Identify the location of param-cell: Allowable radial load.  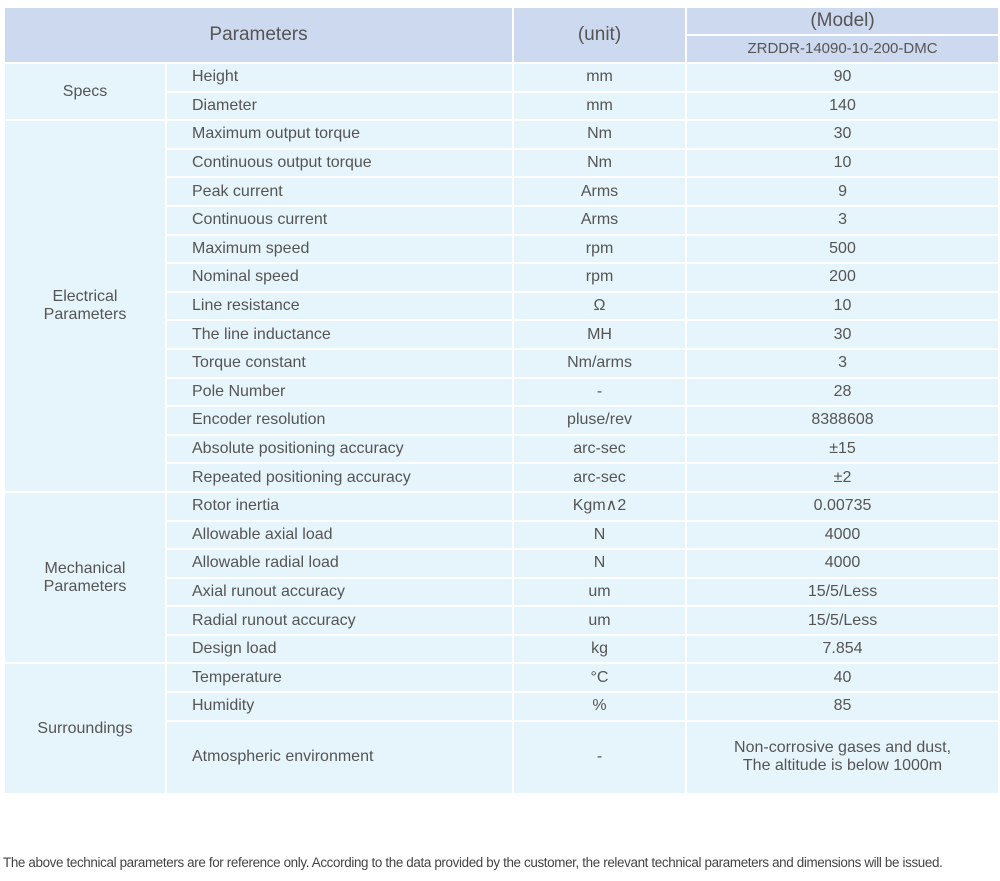
(339, 563).